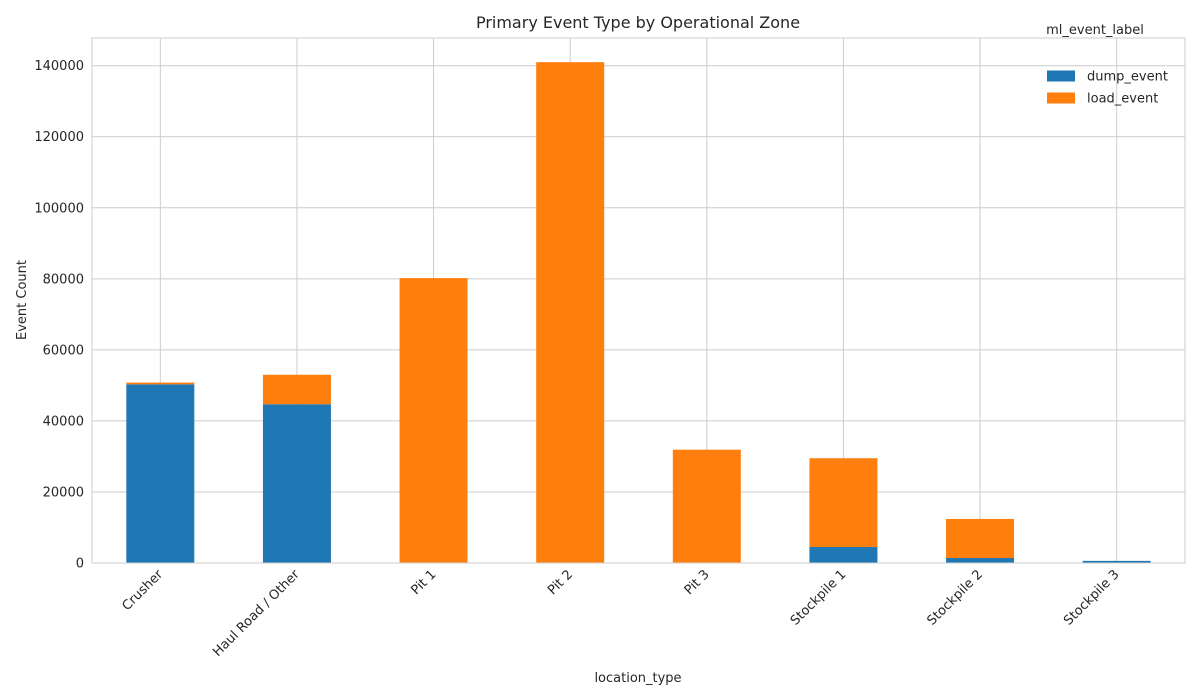  I want to click on chart-title: Primary Event Type by Operational Zone, so click(638, 22).